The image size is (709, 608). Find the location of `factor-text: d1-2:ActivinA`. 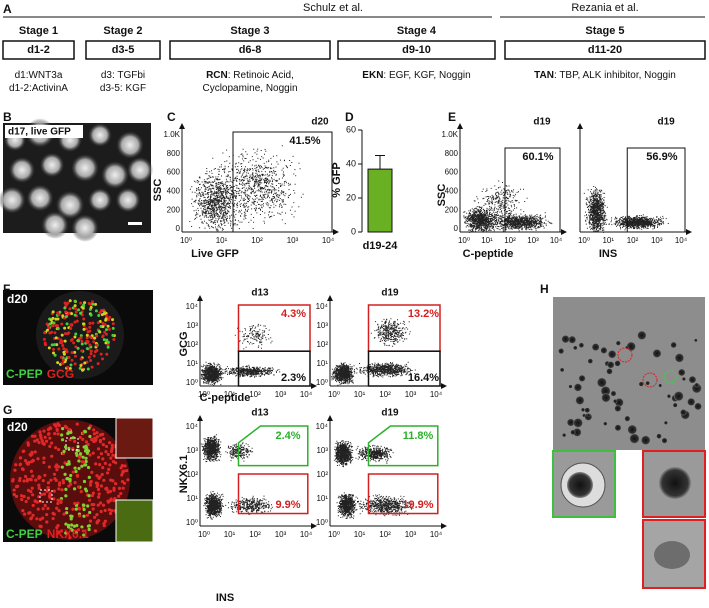

factor-text: d1-2:ActivinA is located at coordinates (38, 88).